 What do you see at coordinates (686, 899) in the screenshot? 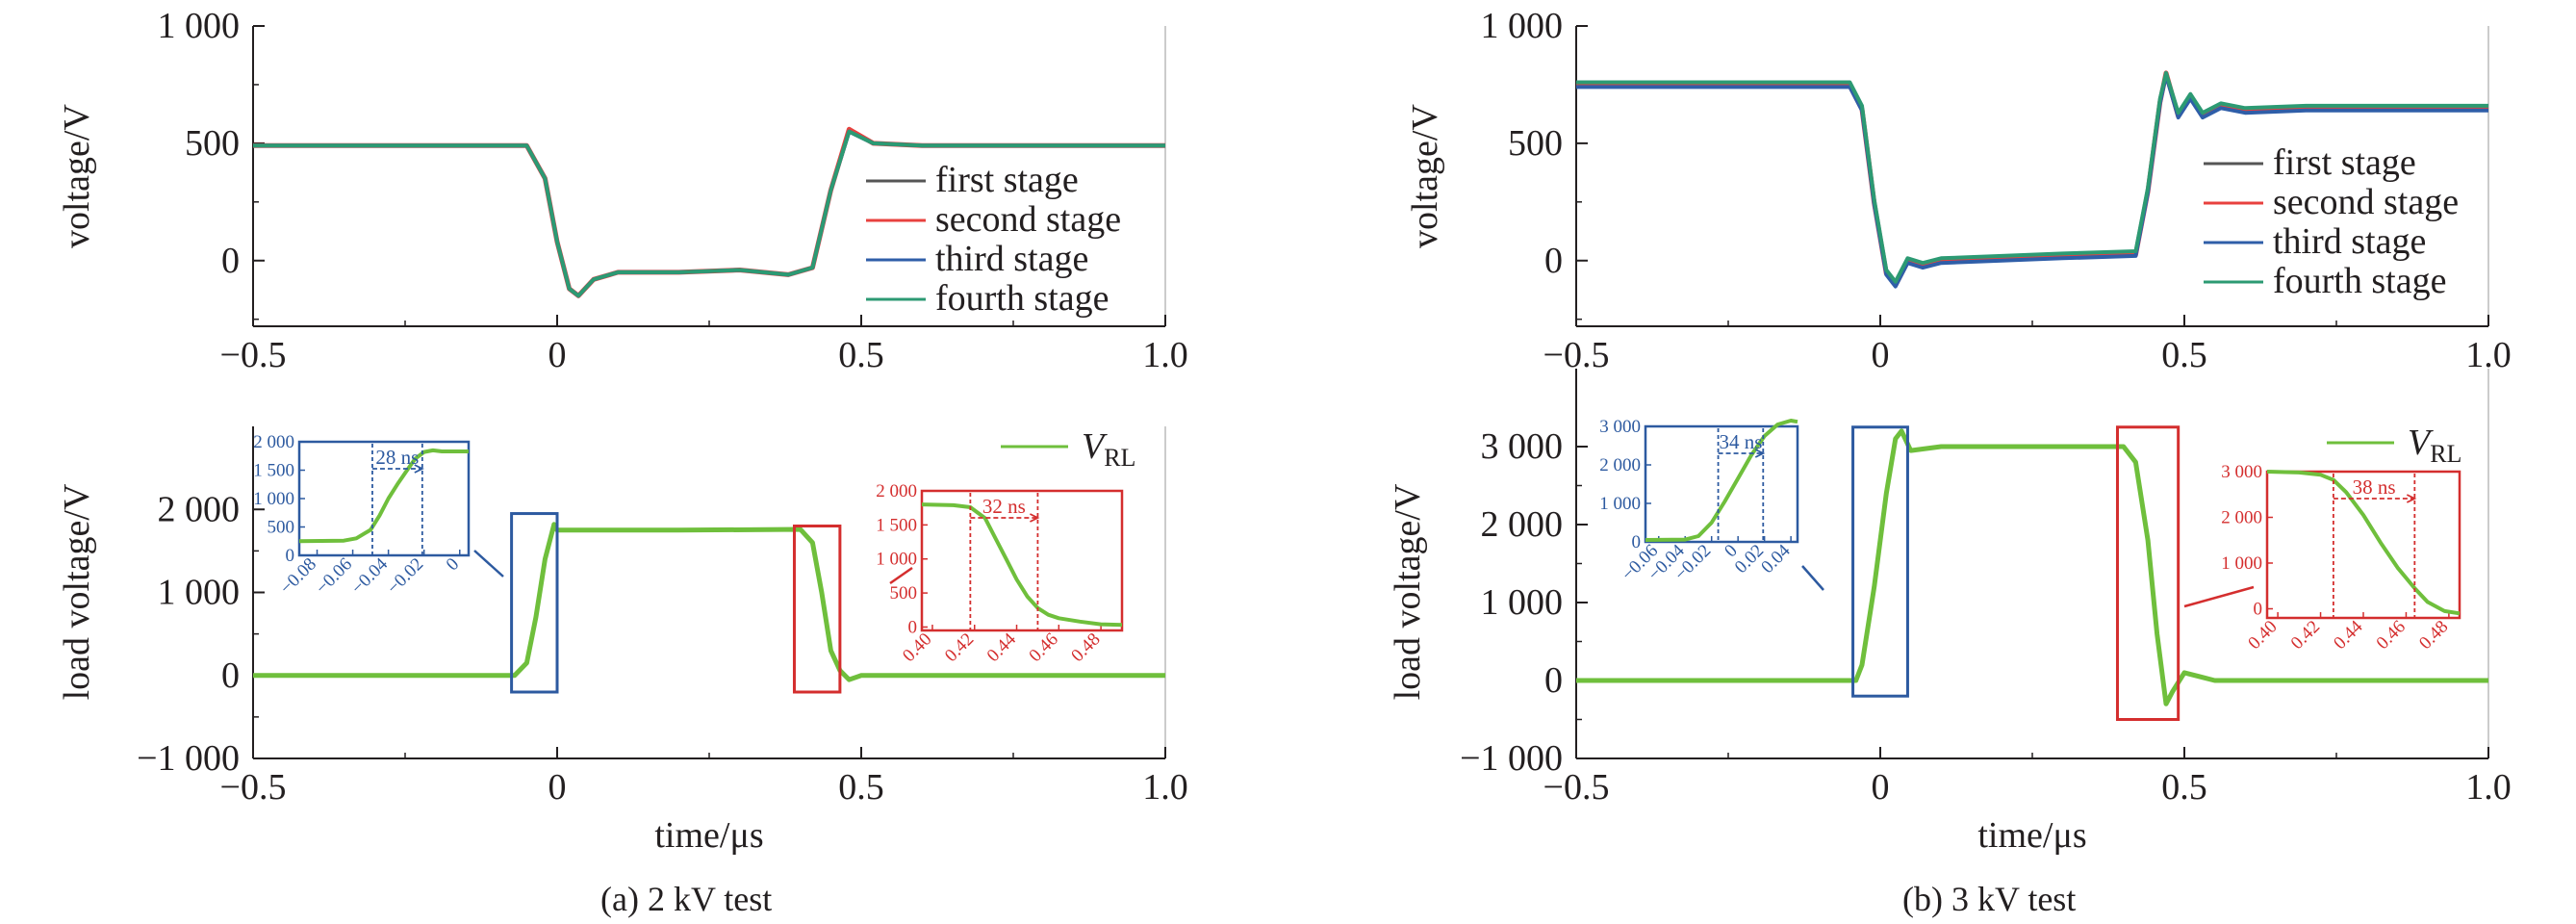
I see `caption-a: (a) 2 kV test` at bounding box center [686, 899].